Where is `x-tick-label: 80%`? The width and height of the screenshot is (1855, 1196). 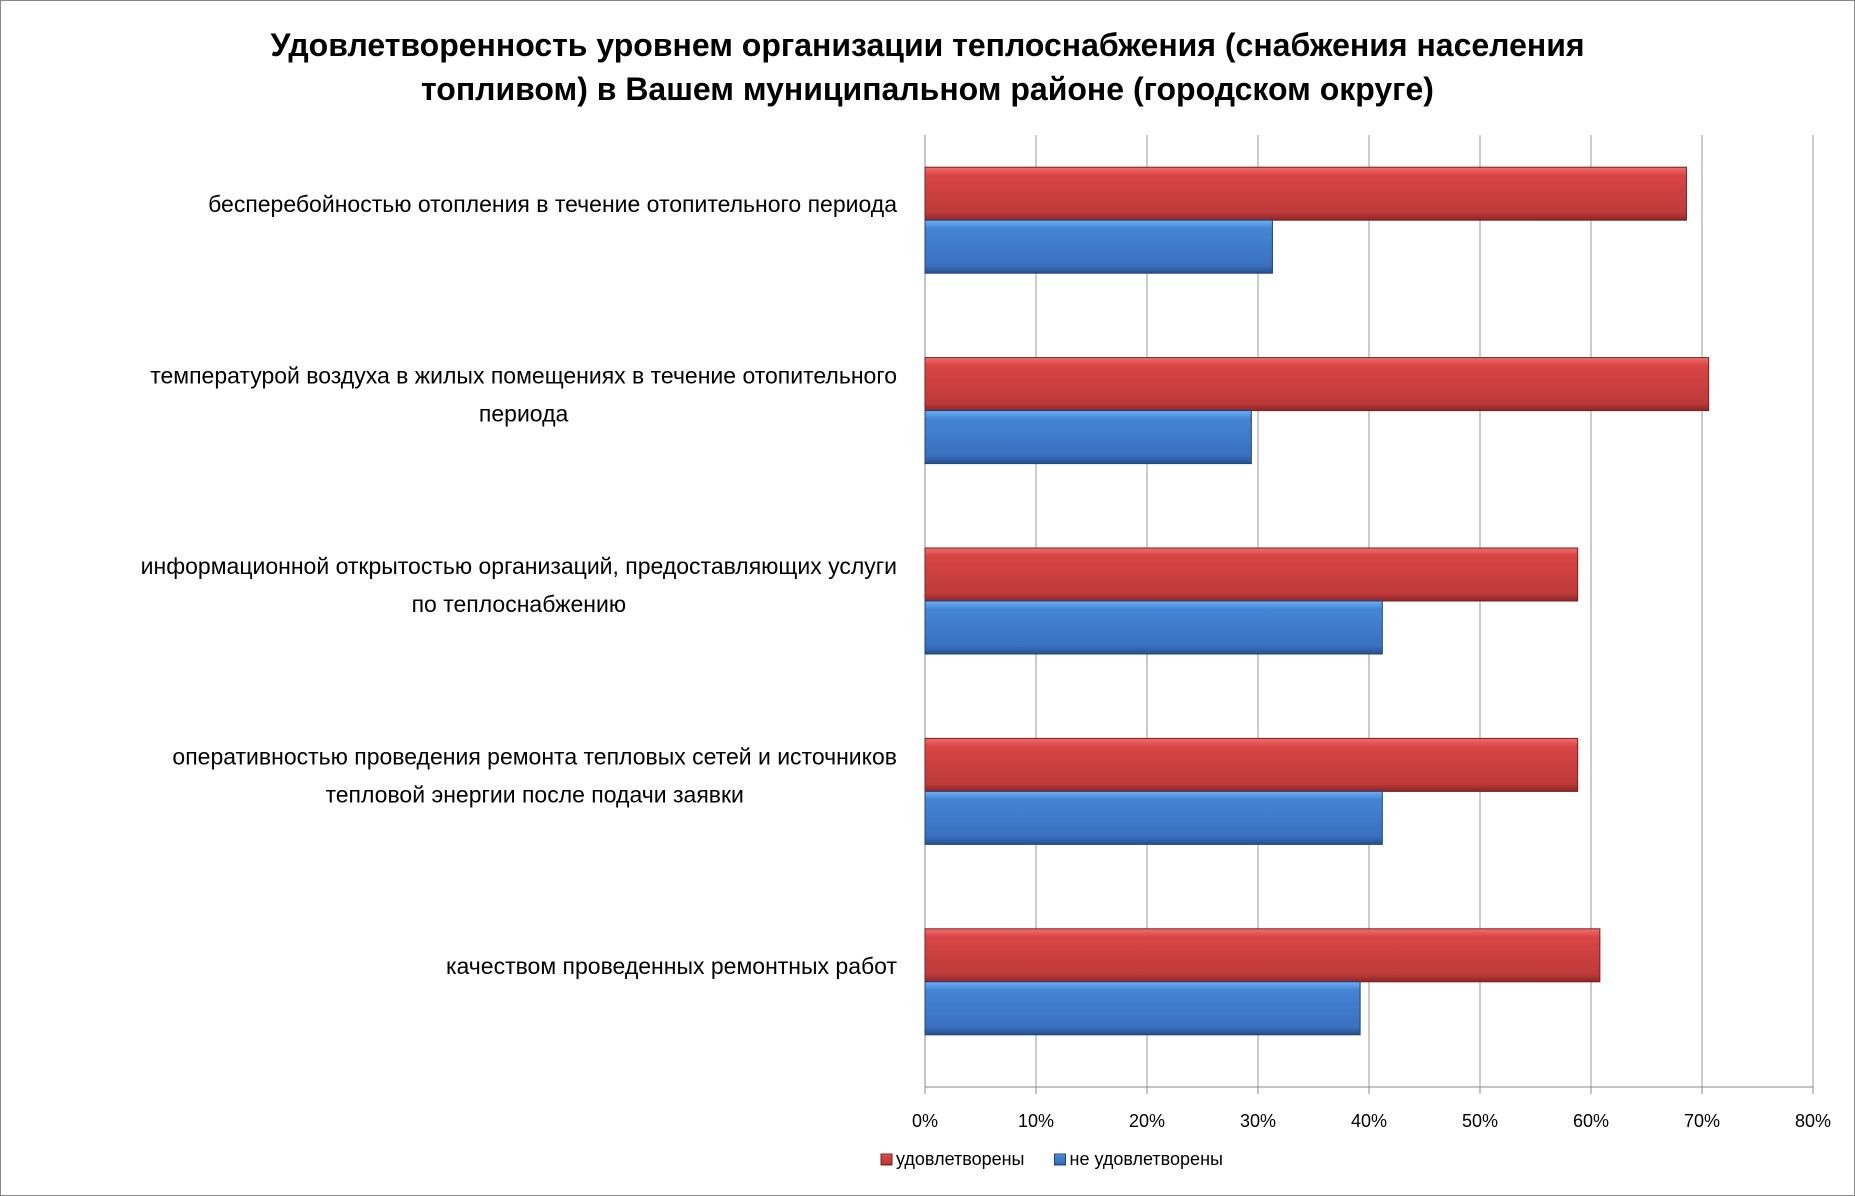
x-tick-label: 80% is located at coordinates (1813, 1121).